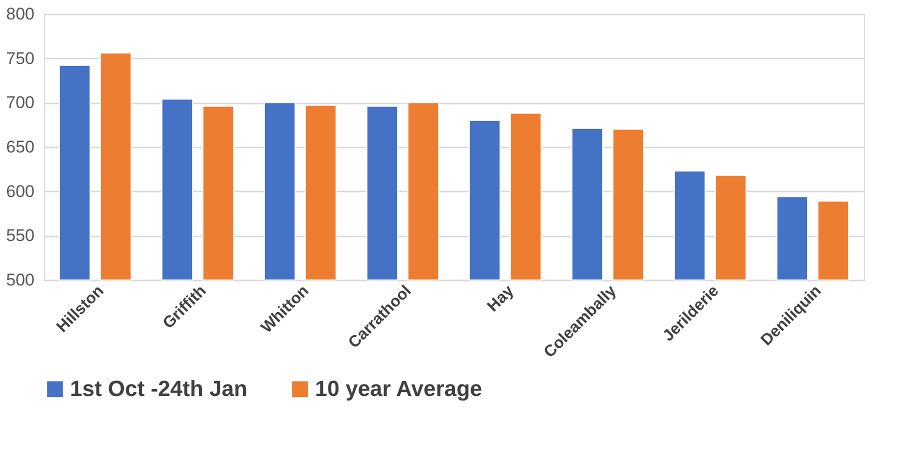  I want to click on y-tick-label: 600, so click(20, 191).